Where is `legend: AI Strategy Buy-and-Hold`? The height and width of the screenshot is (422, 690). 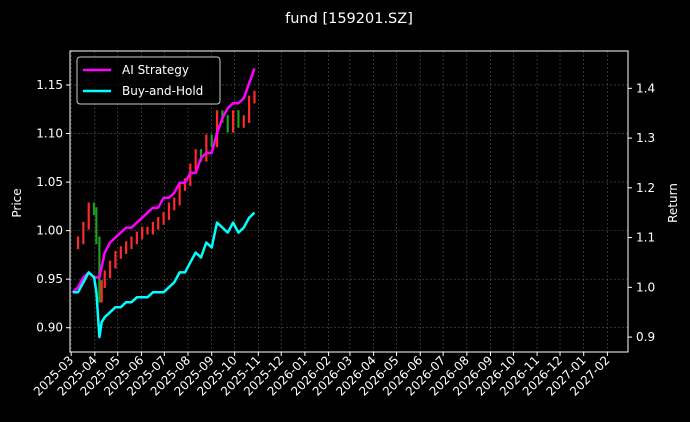
legend: AI Strategy Buy-and-Hold is located at coordinates (148, 80).